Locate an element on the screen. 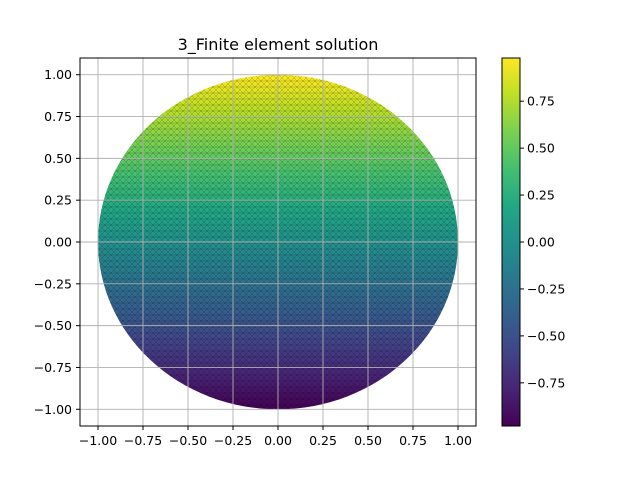 Image resolution: width=640 pixels, height=480 pixels. x-tick-label: −0.25 is located at coordinates (233, 440).